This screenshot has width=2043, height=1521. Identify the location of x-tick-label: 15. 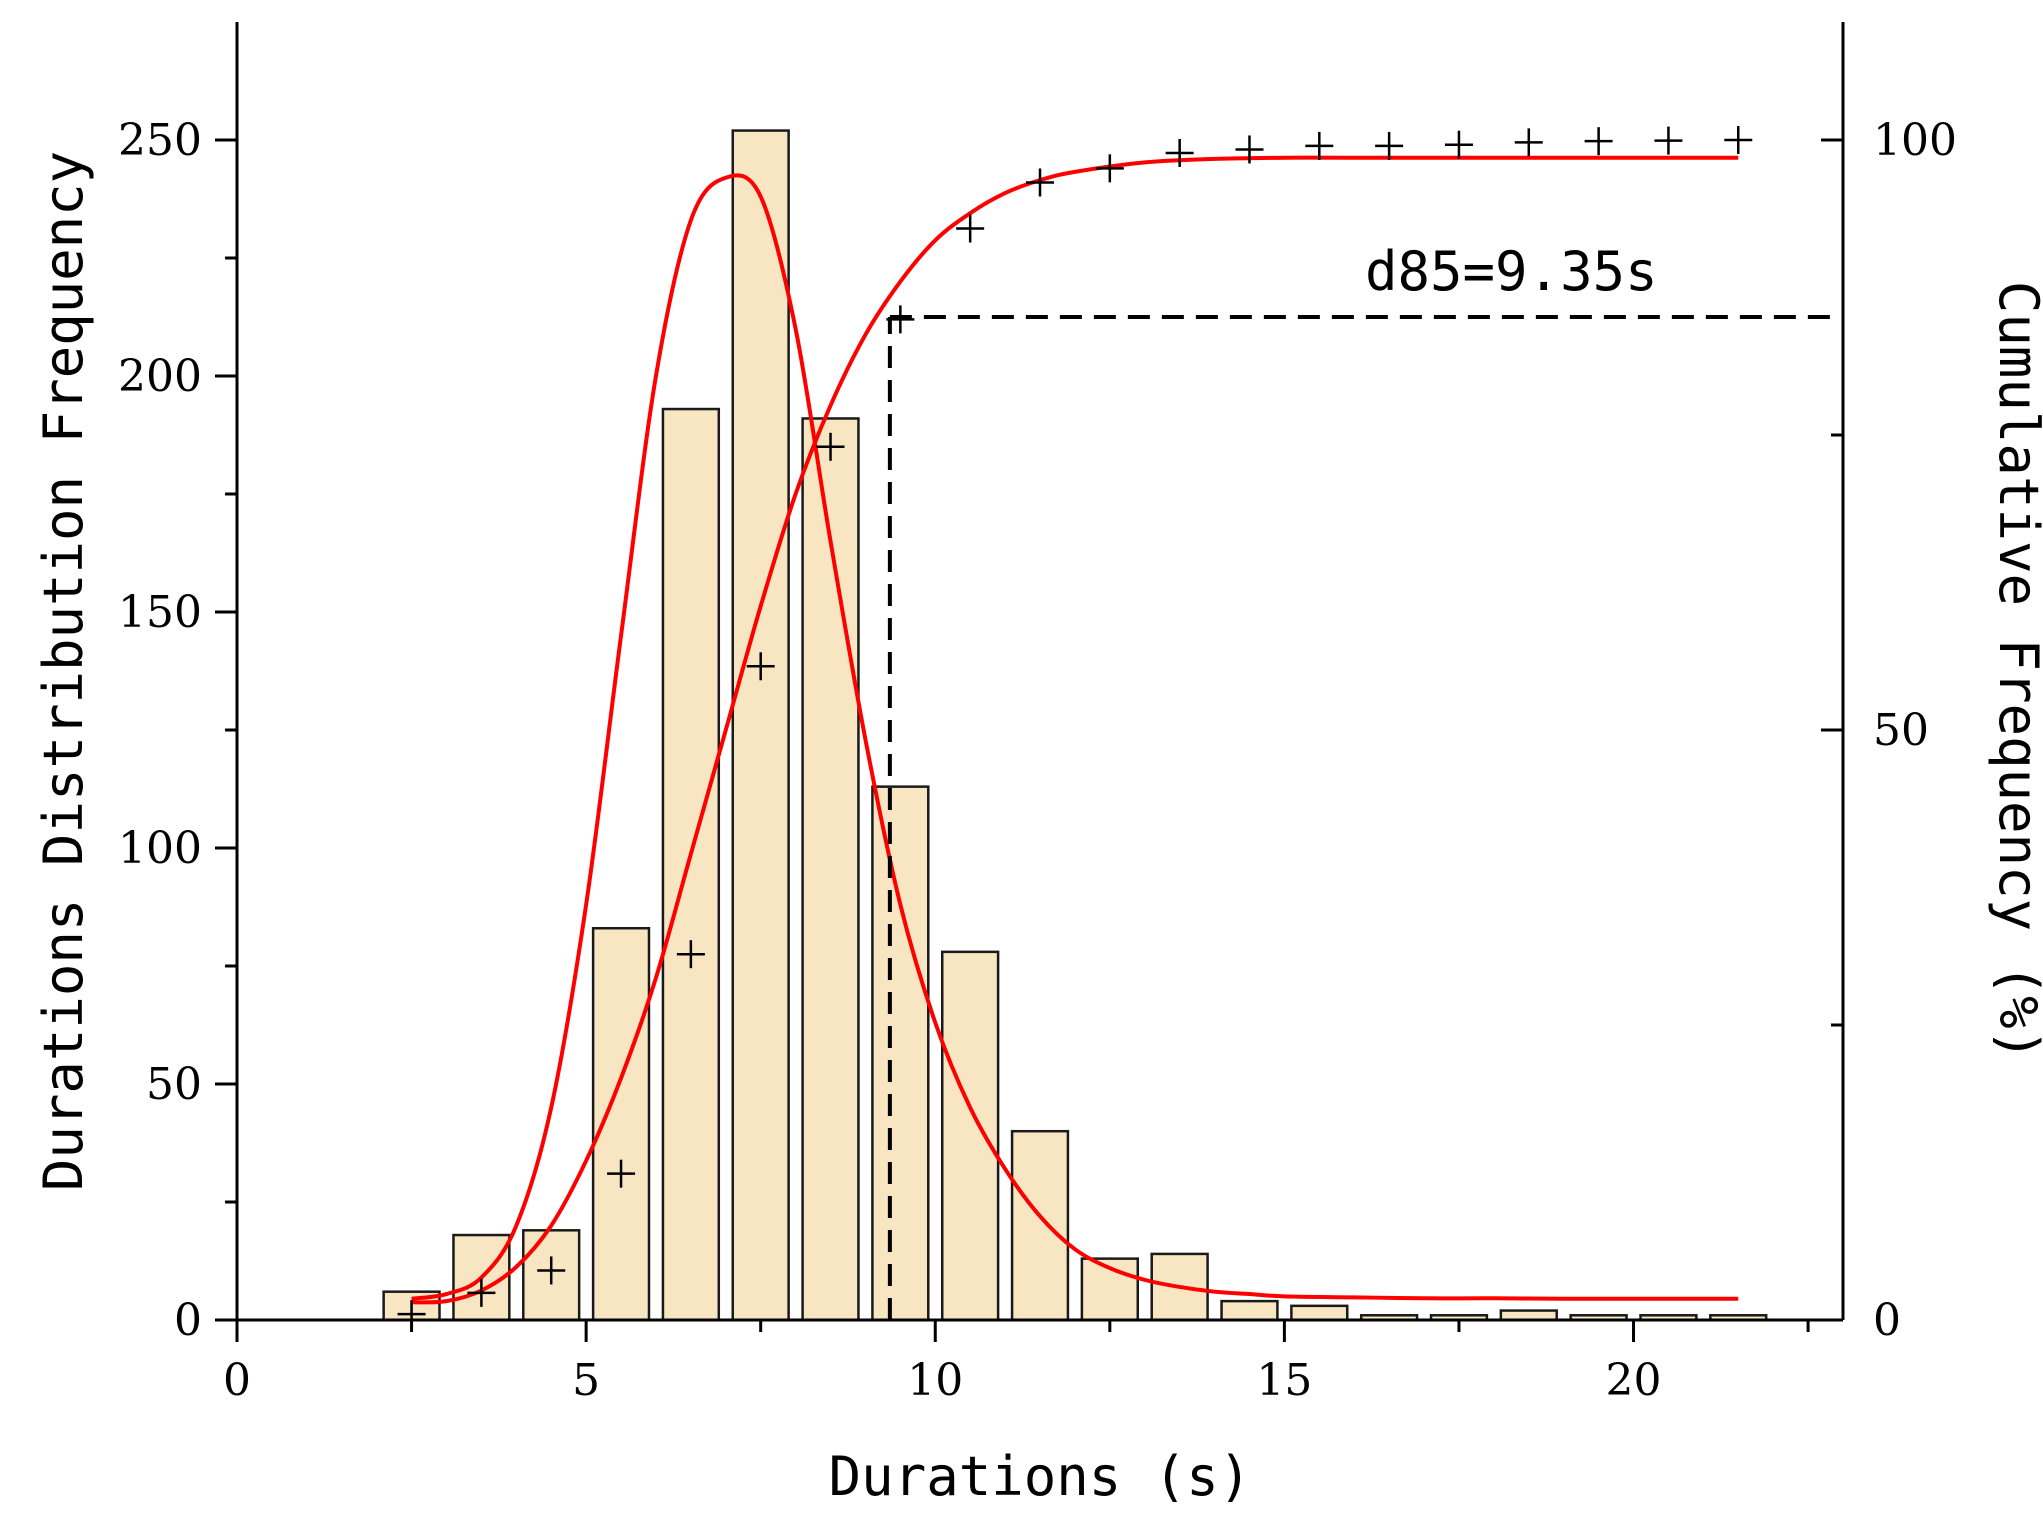
(1284, 1380).